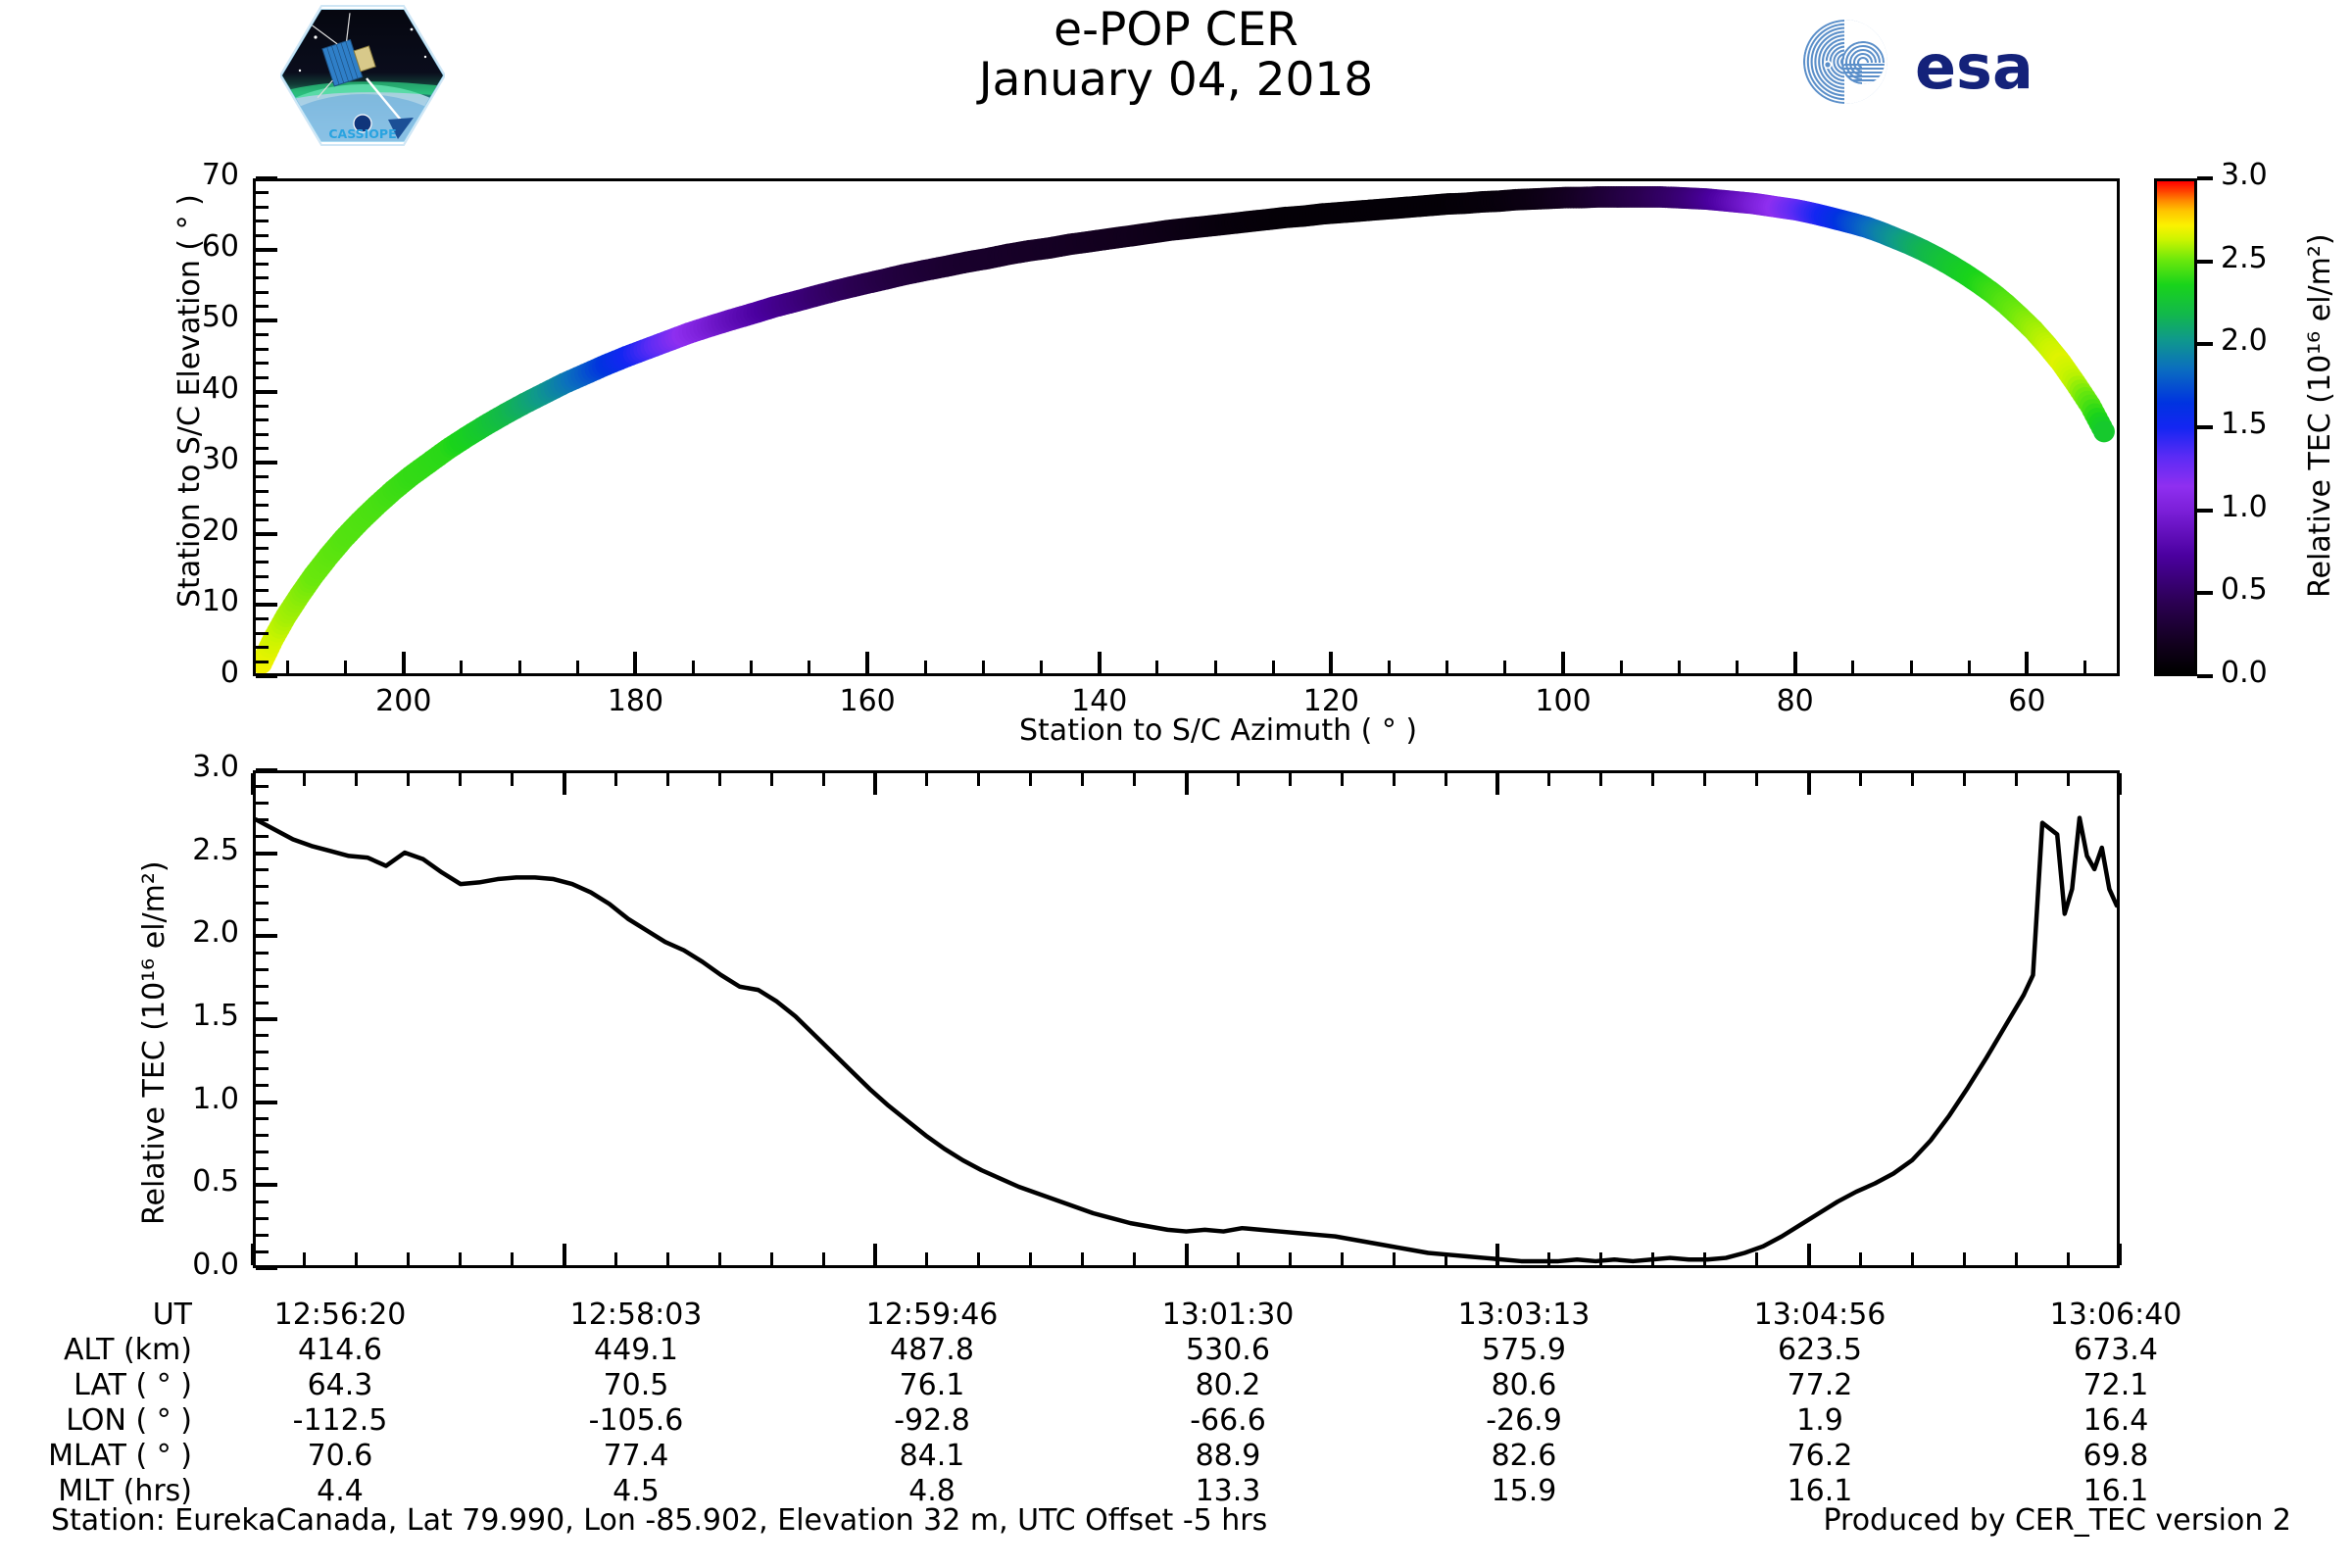  What do you see at coordinates (636, 1385) in the screenshot?
I see `table-cell: 70.5` at bounding box center [636, 1385].